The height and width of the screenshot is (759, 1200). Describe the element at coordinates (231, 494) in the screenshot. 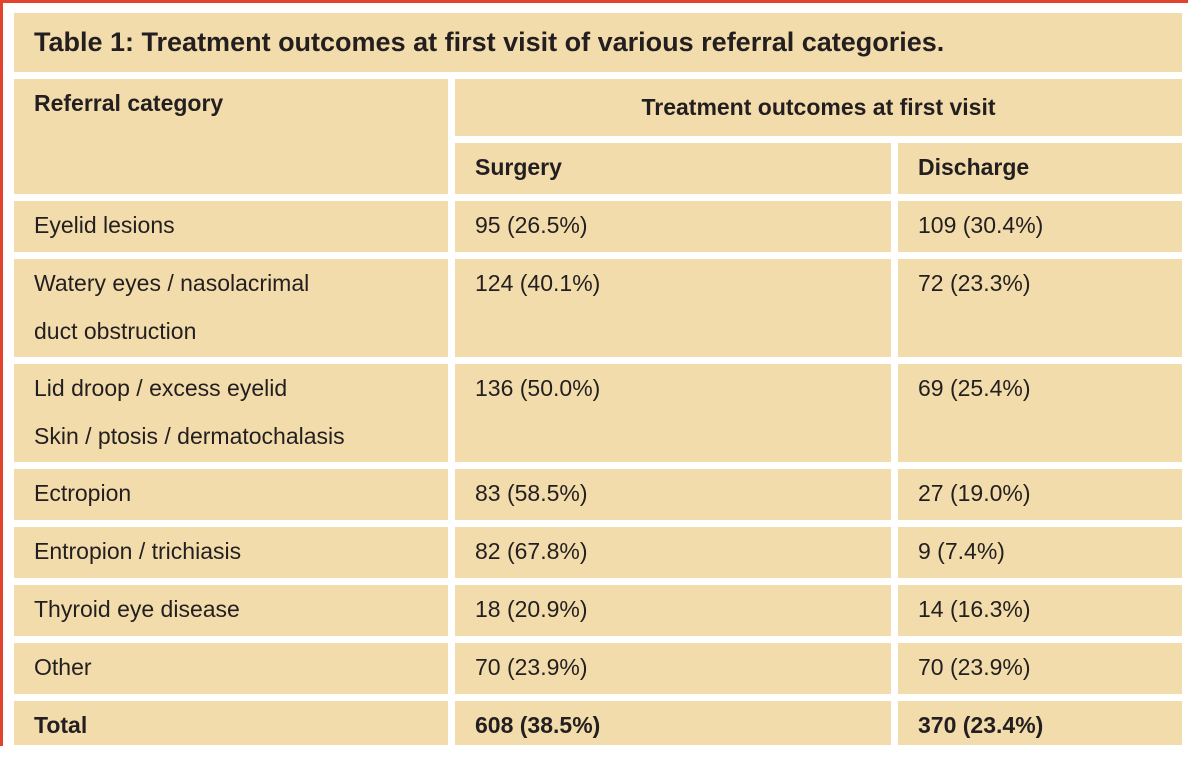

I see `category-cell: Ectropion` at that location.